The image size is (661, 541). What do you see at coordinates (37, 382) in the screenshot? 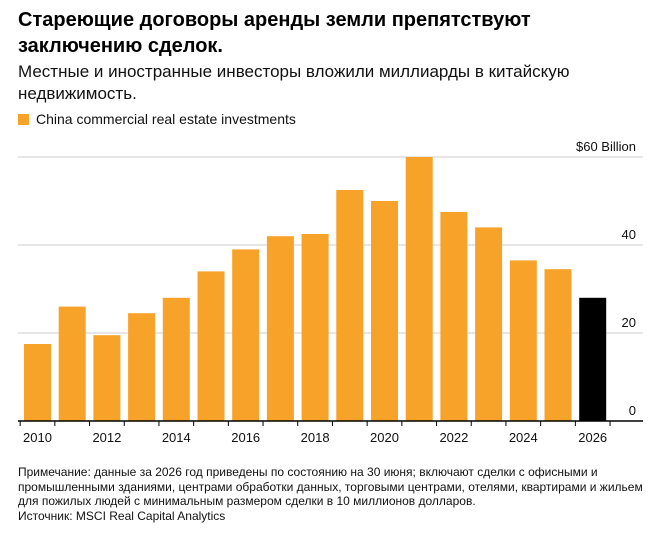
I see `bar-2010` at bounding box center [37, 382].